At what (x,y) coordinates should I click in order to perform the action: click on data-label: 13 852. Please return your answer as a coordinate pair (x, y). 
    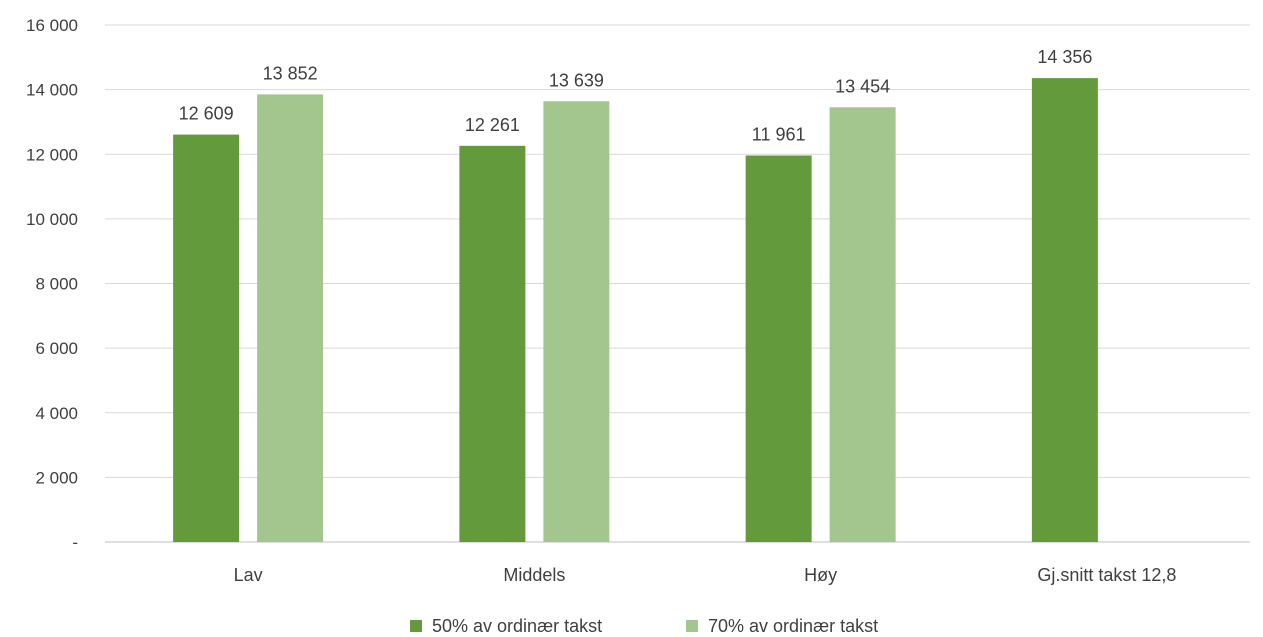
    Looking at the image, I should click on (290, 73).